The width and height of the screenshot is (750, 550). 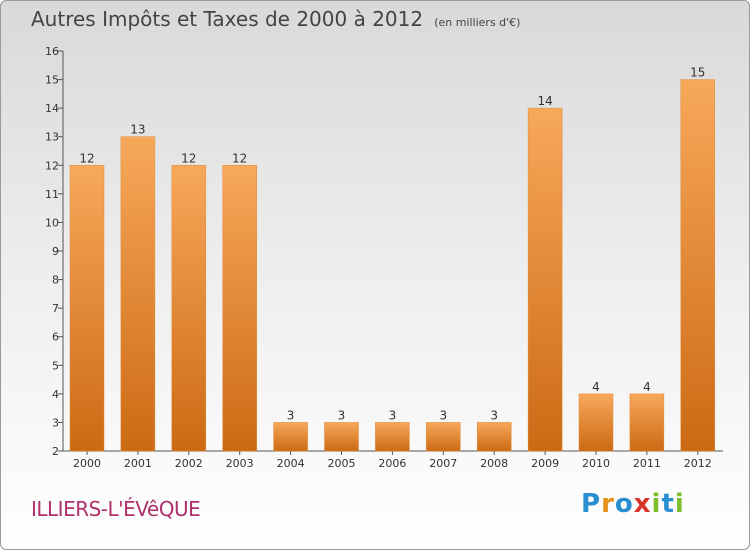 What do you see at coordinates (55, 422) in the screenshot?
I see `y-tick-label: 3` at bounding box center [55, 422].